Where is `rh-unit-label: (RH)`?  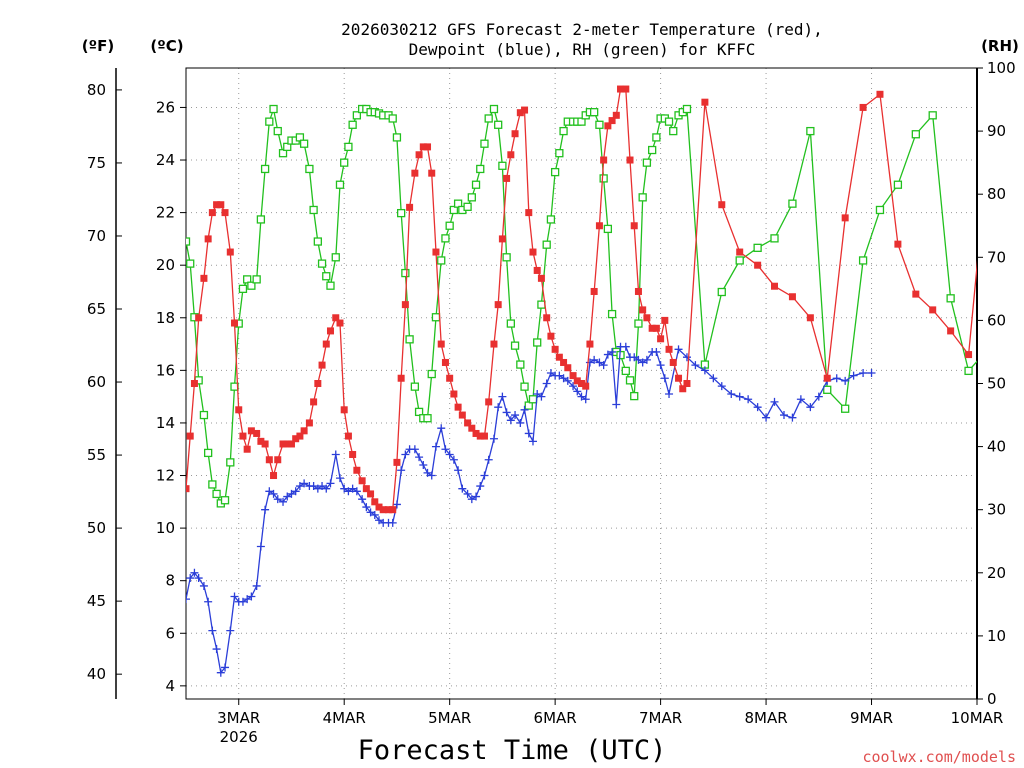 rh-unit-label: (RH) is located at coordinates (1000, 46).